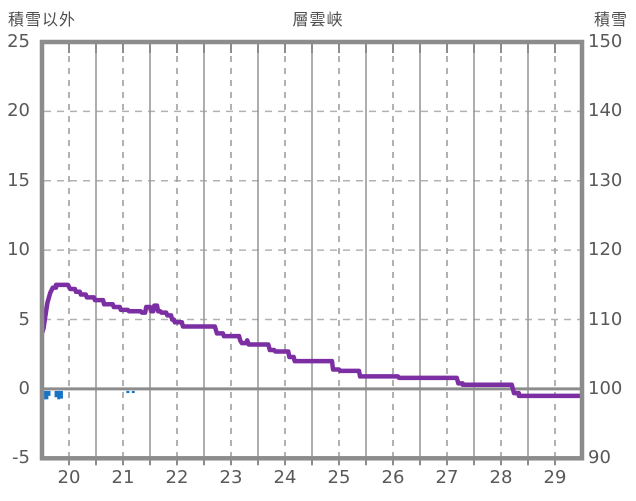 The width and height of the screenshot is (636, 501). Describe the element at coordinates (21, 458) in the screenshot. I see `y-axis-left-tick-label: -5` at that location.